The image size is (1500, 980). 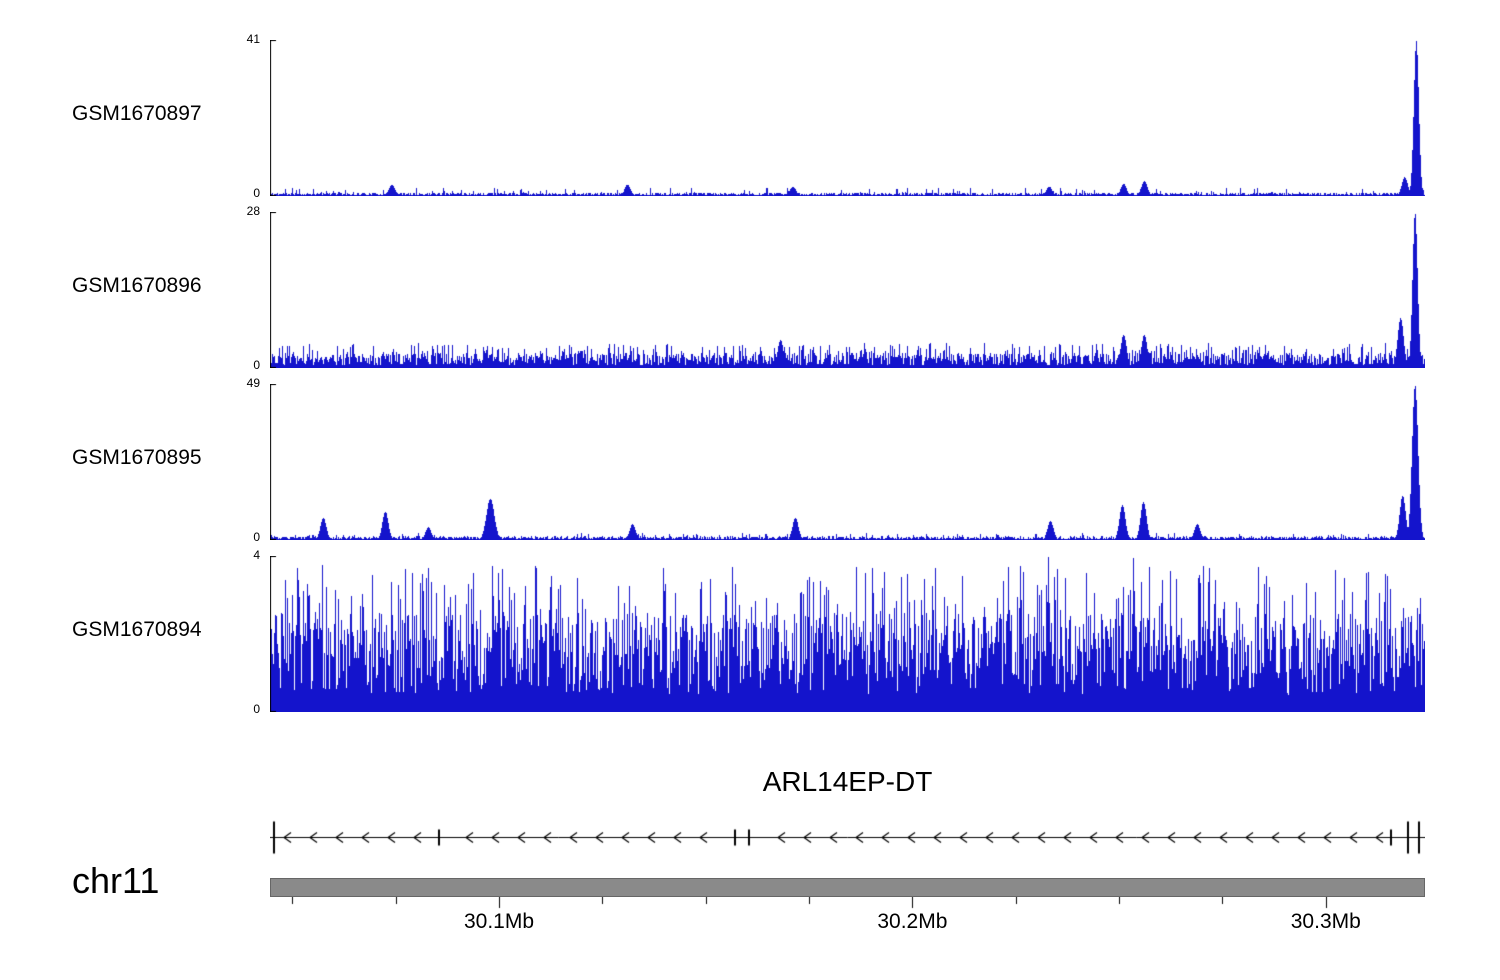 What do you see at coordinates (850, 905) in the screenshot?
I see `genomic-axis-ticks` at bounding box center [850, 905].